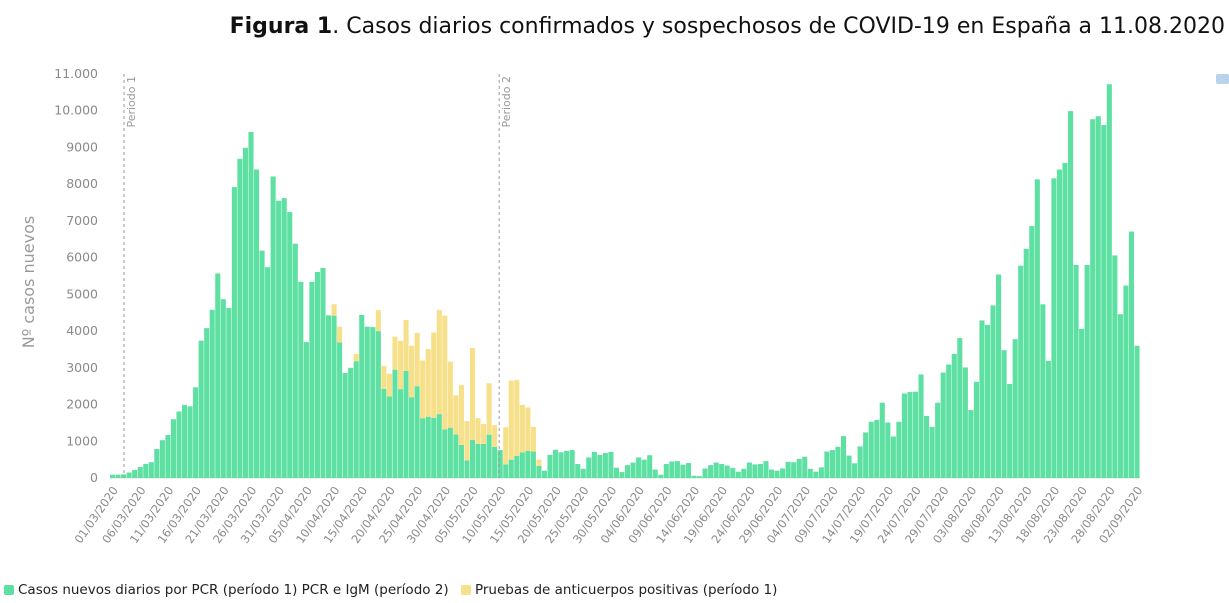  What do you see at coordinates (76, 110) in the screenshot?
I see `y-tick-label: 10.000` at bounding box center [76, 110].